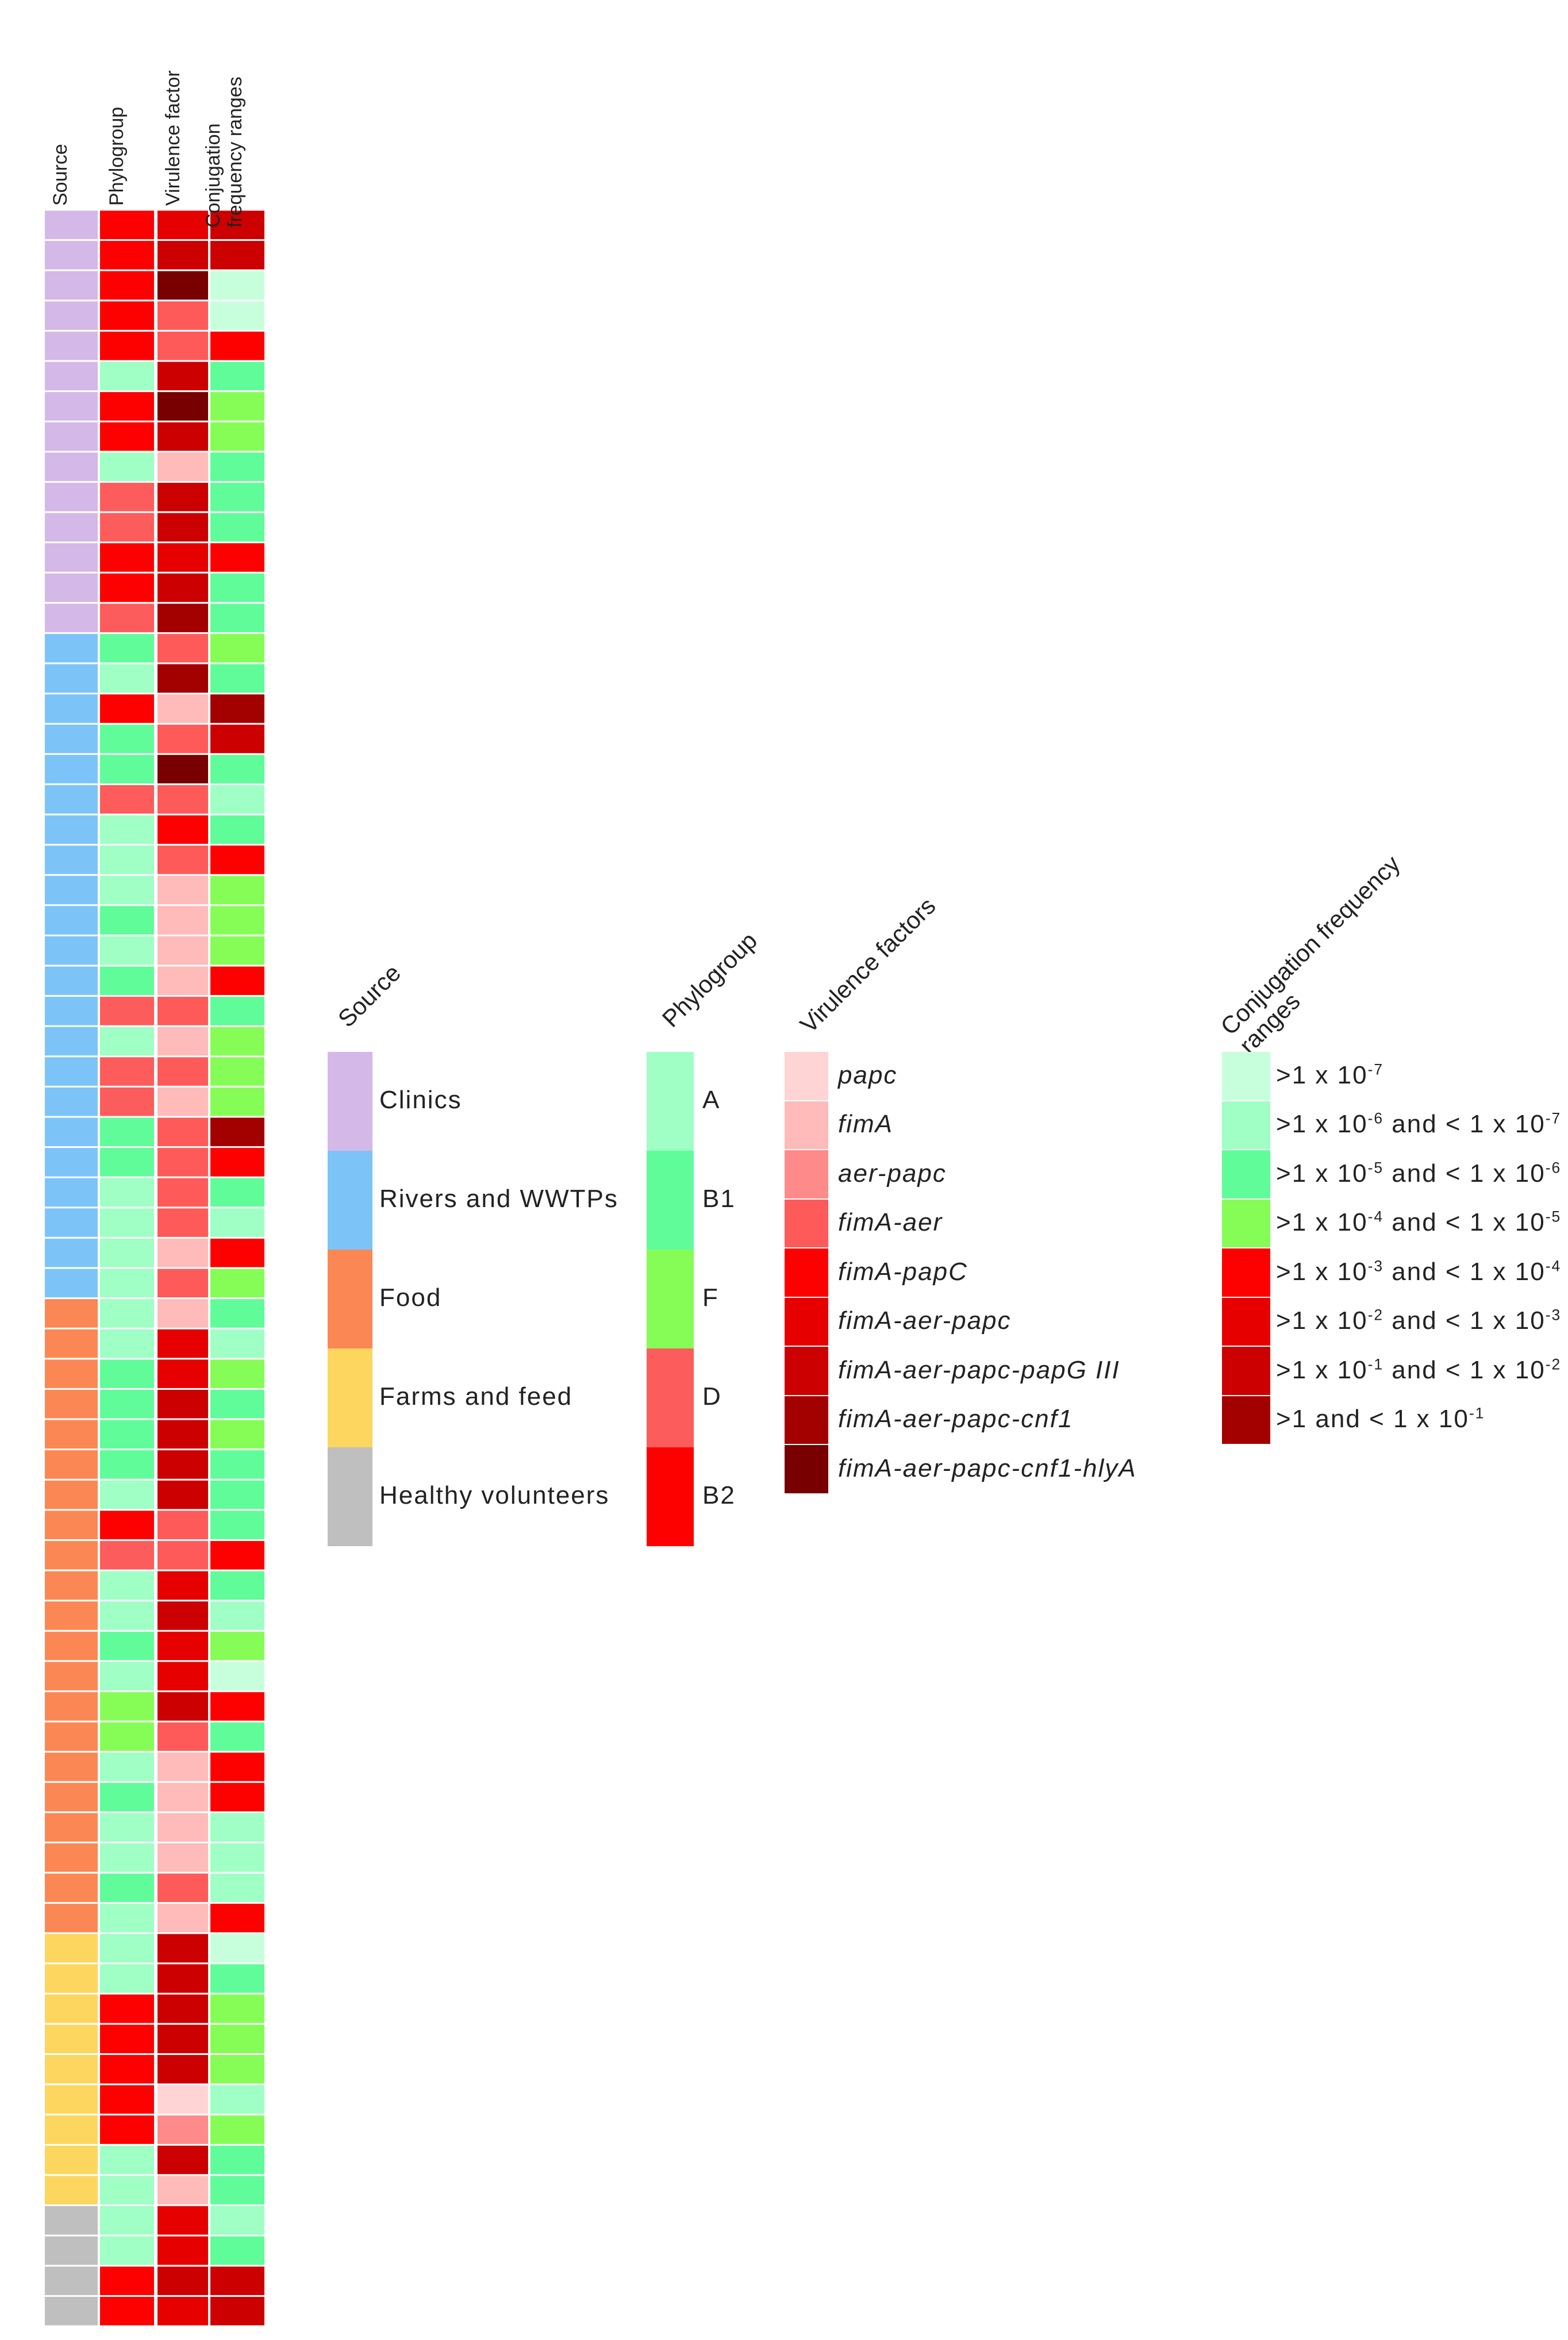 This screenshot has width=1568, height=2340. I want to click on legend-label: >1 x 10-7, so click(1330, 1075).